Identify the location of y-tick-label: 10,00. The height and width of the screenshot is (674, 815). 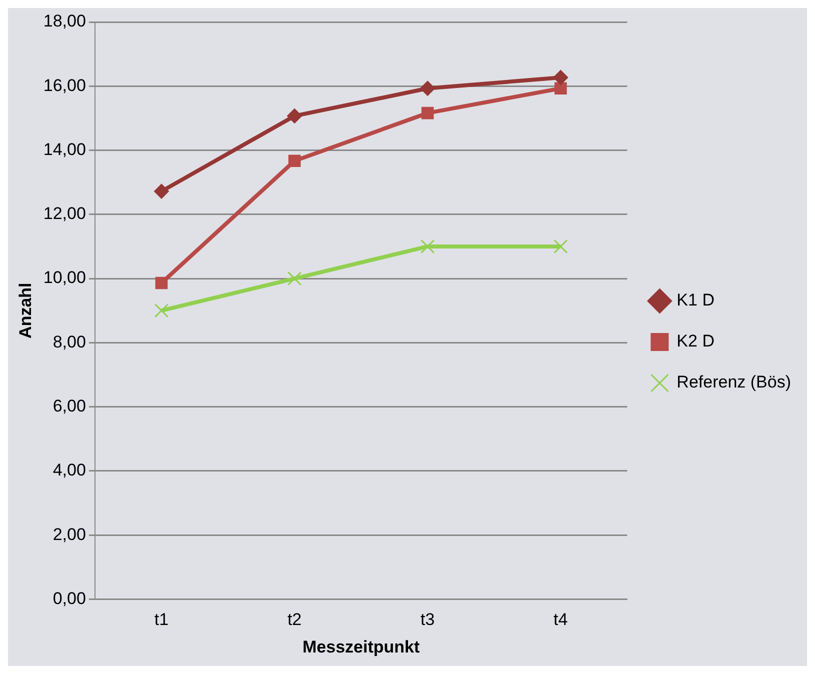
(64, 278).